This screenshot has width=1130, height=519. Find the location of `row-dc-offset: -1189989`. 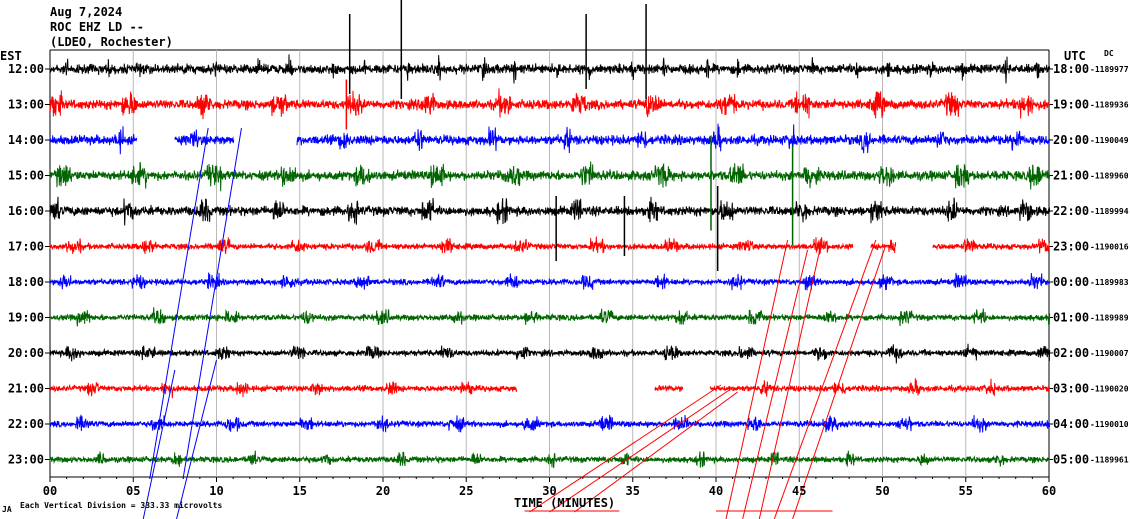

row-dc-offset: -1189989 is located at coordinates (1109, 318).